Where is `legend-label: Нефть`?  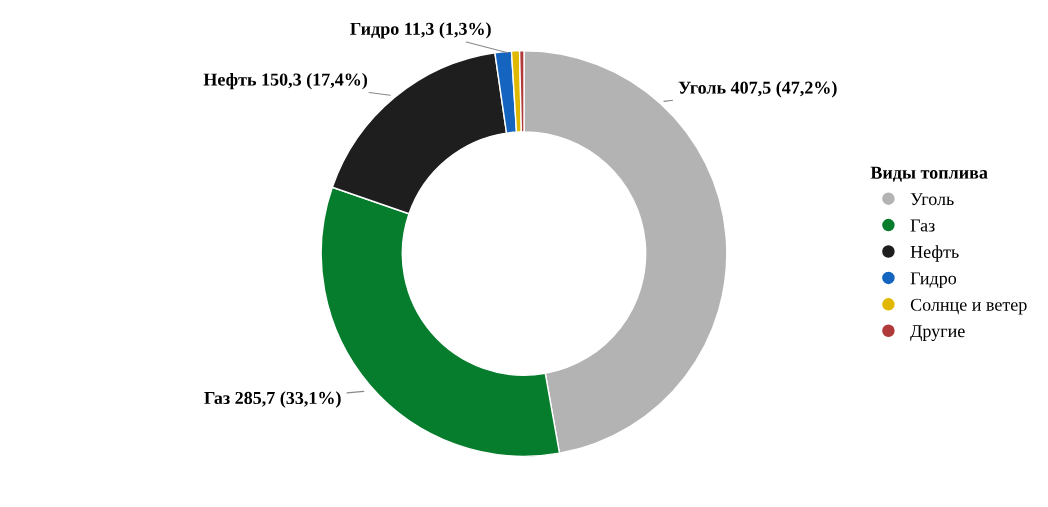
legend-label: Нефть is located at coordinates (934, 253).